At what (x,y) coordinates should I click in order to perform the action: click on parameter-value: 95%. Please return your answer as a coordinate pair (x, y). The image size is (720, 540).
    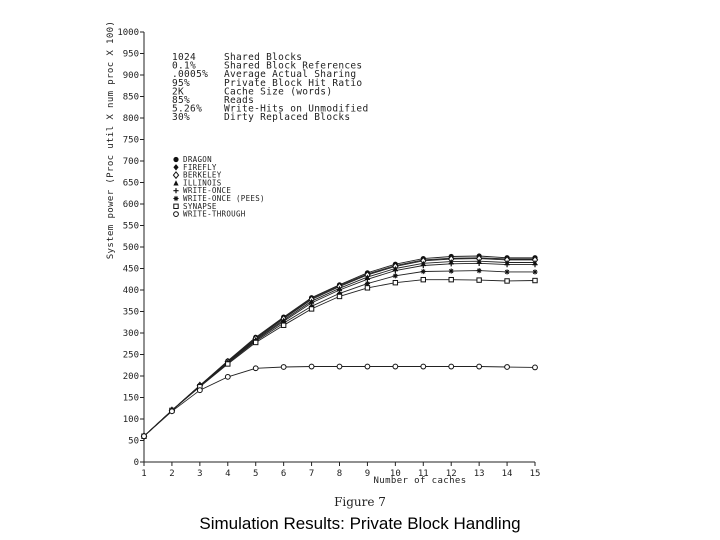
    Looking at the image, I should click on (181, 83).